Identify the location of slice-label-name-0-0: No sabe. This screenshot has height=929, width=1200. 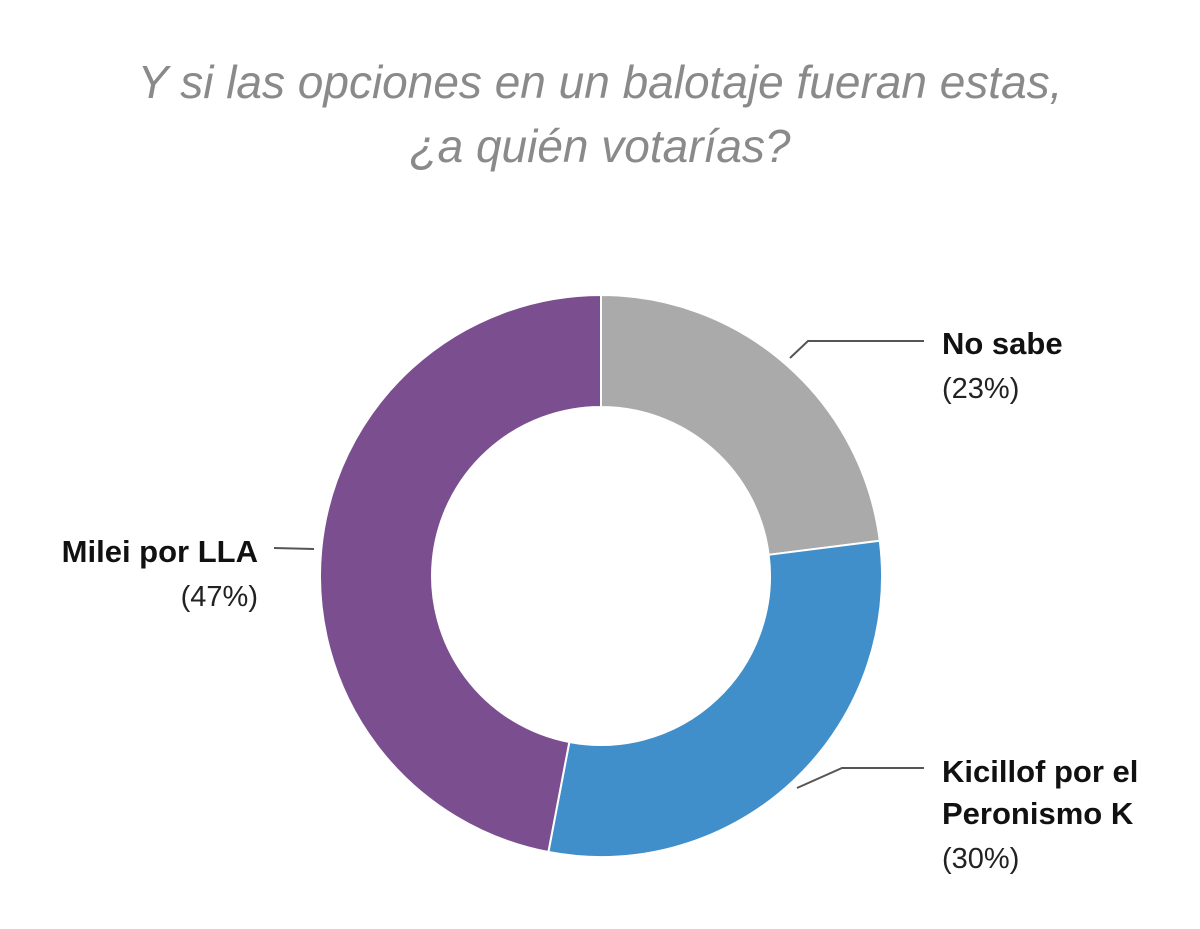
(1002, 343).